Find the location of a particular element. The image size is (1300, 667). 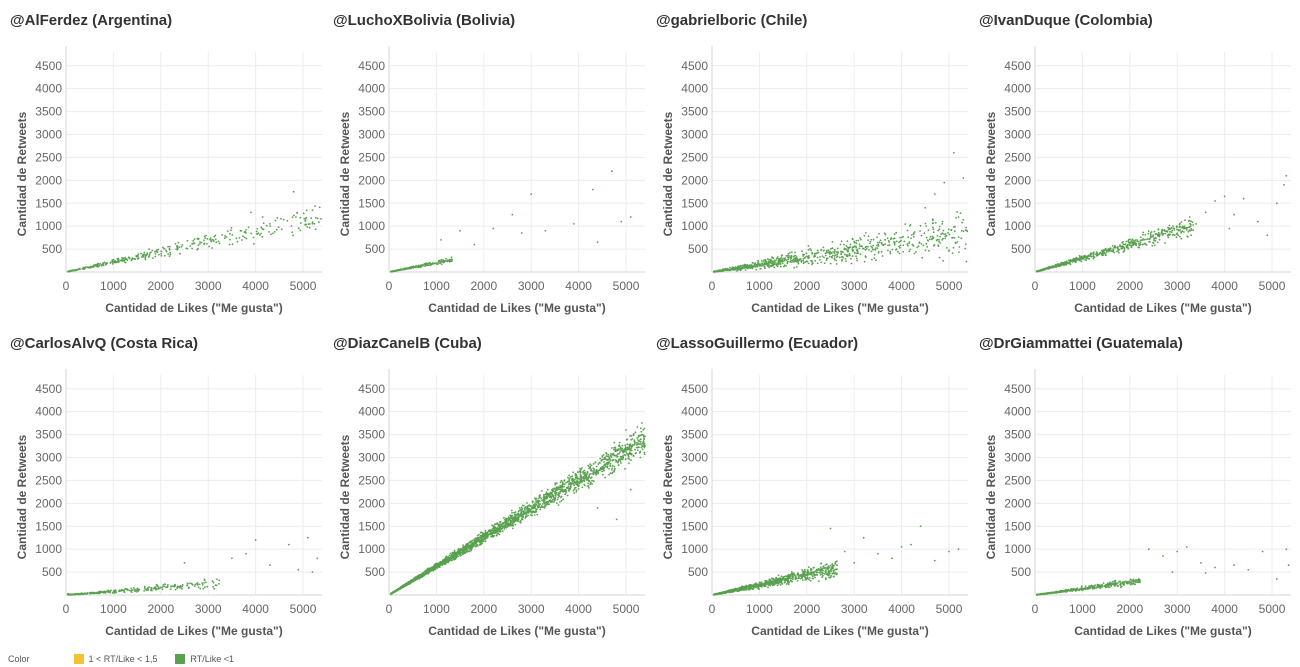

x-tick-label: 1000 is located at coordinates (113, 286).